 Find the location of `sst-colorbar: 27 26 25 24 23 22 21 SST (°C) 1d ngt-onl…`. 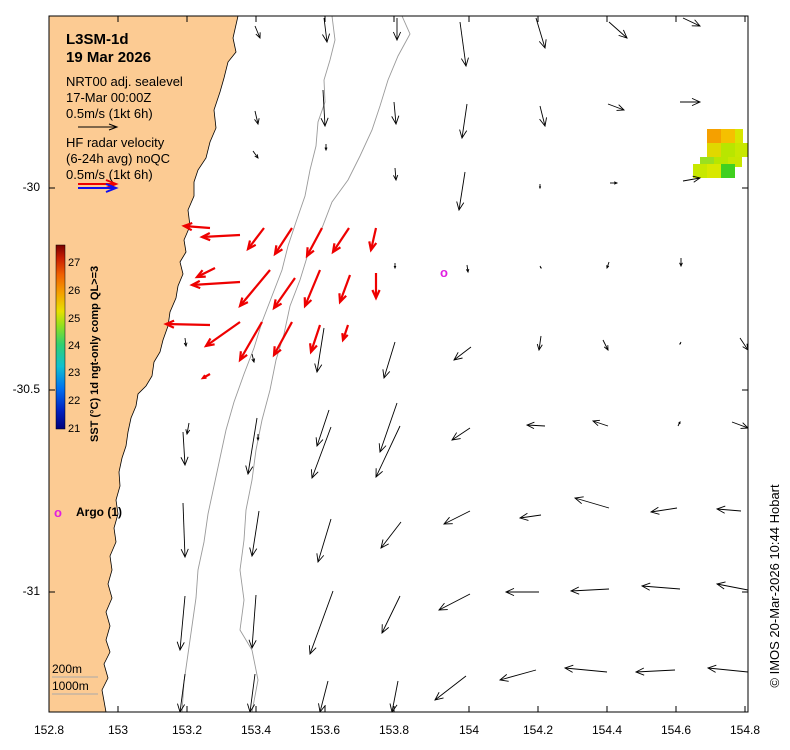

sst-colorbar: 27 26 25 24 23 22 21 SST (°C) 1d ngt-onl… is located at coordinates (78, 343).